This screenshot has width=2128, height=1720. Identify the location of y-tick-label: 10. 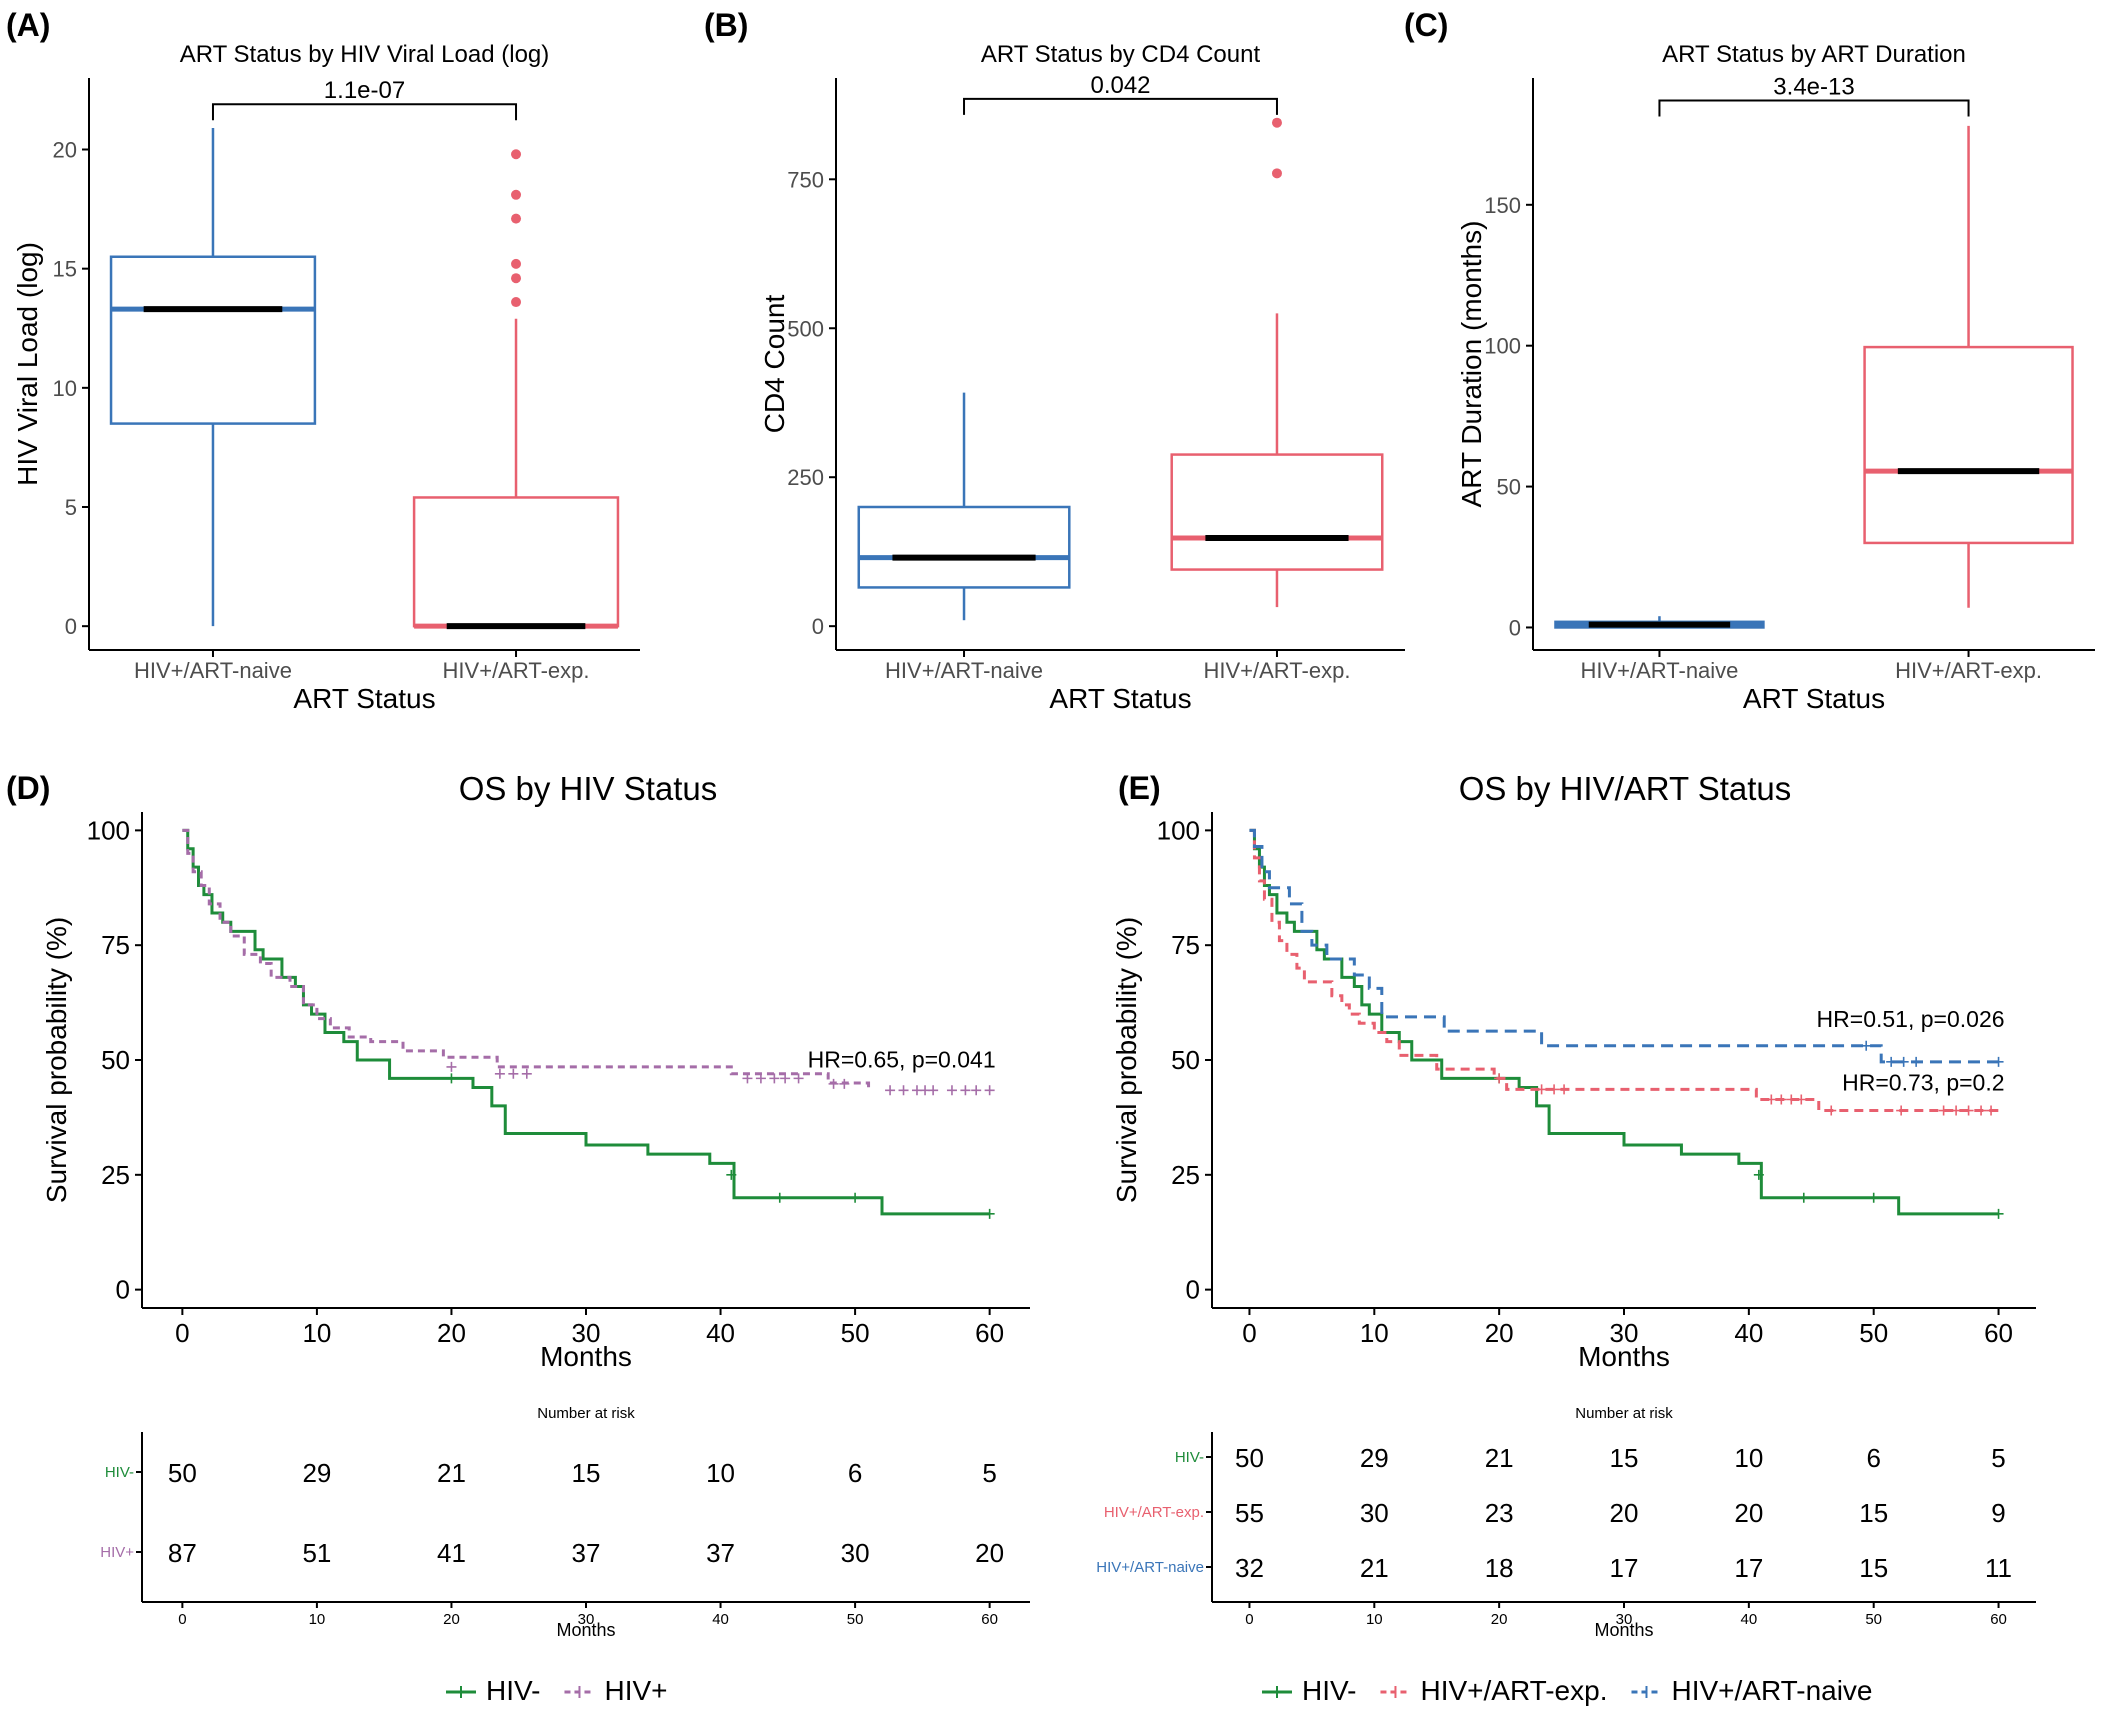
(65, 388).